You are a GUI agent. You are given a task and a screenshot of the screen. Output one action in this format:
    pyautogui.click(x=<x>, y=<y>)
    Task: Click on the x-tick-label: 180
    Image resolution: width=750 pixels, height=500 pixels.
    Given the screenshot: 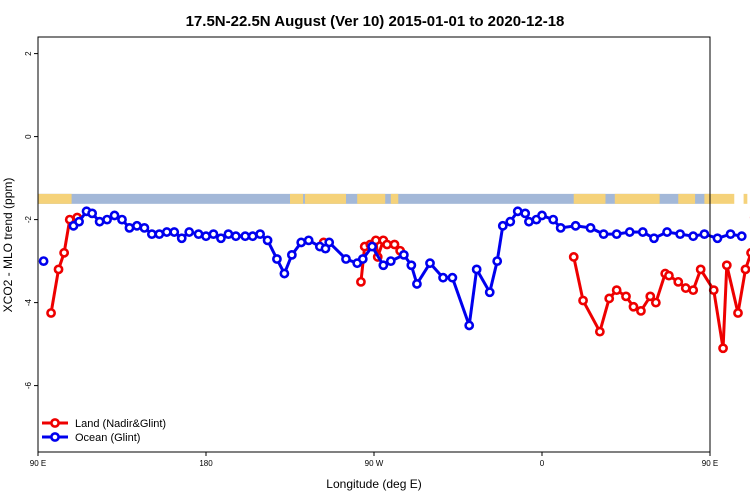 What is the action you would take?
    pyautogui.click(x=206, y=463)
    